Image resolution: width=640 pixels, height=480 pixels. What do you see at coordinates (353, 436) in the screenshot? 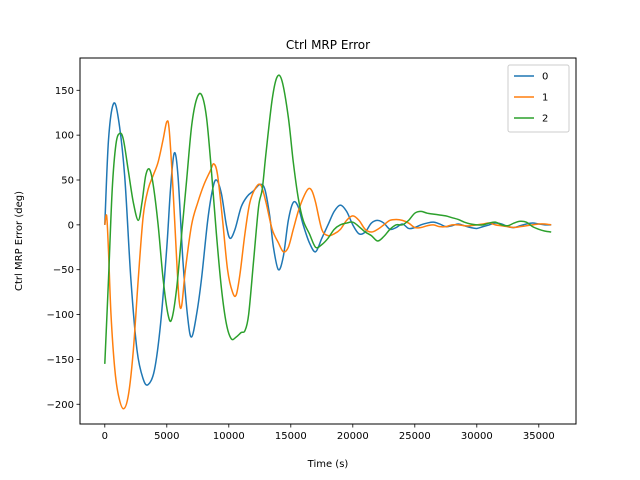
I see `x-tick-label: 20000` at bounding box center [353, 436].